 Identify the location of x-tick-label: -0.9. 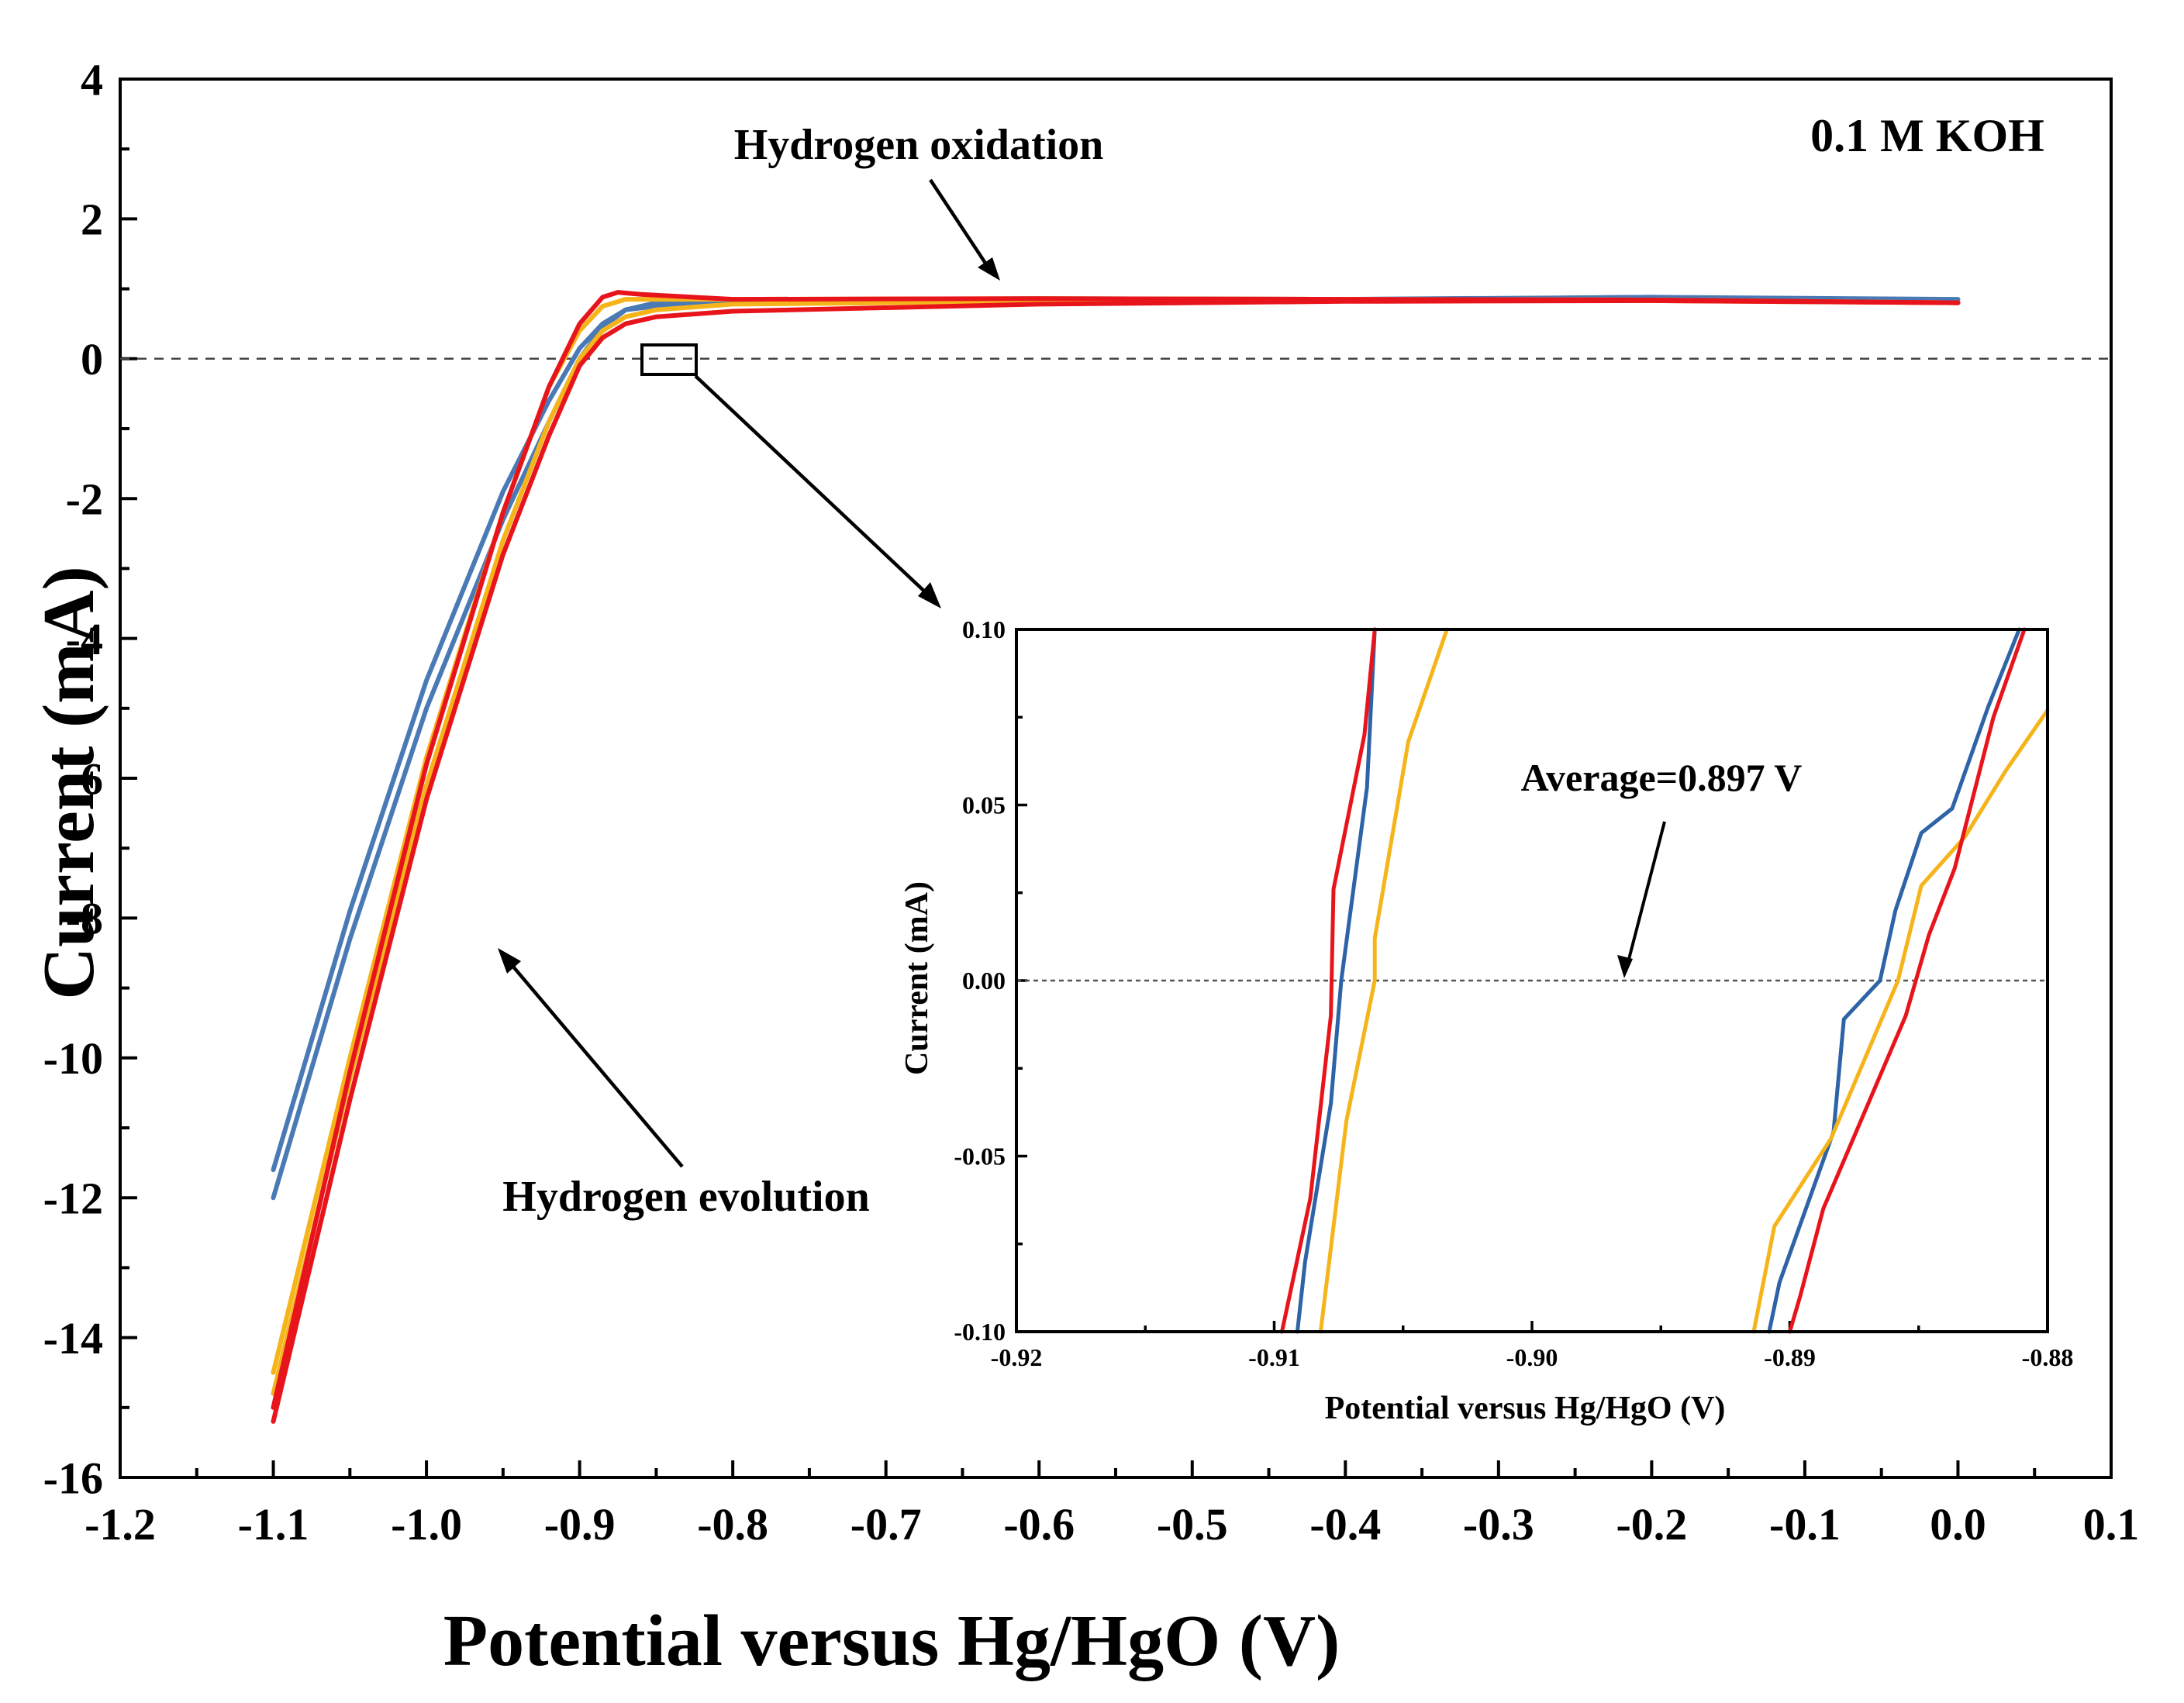
(580, 1524).